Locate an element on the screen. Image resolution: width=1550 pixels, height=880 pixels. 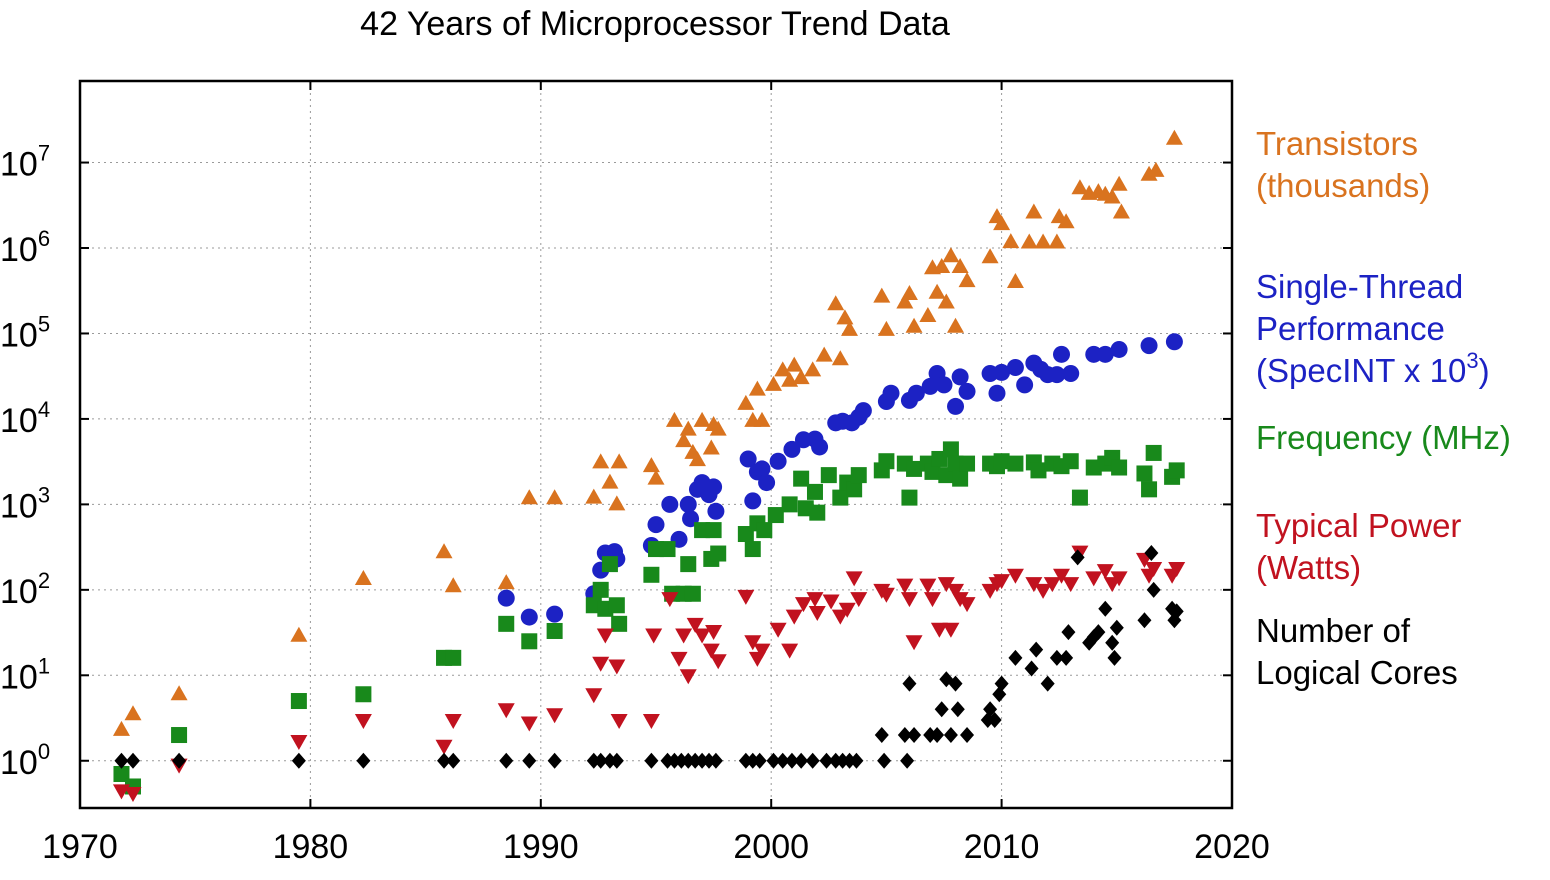
y-tick-label: 10⁰ is located at coordinates (25, 760).